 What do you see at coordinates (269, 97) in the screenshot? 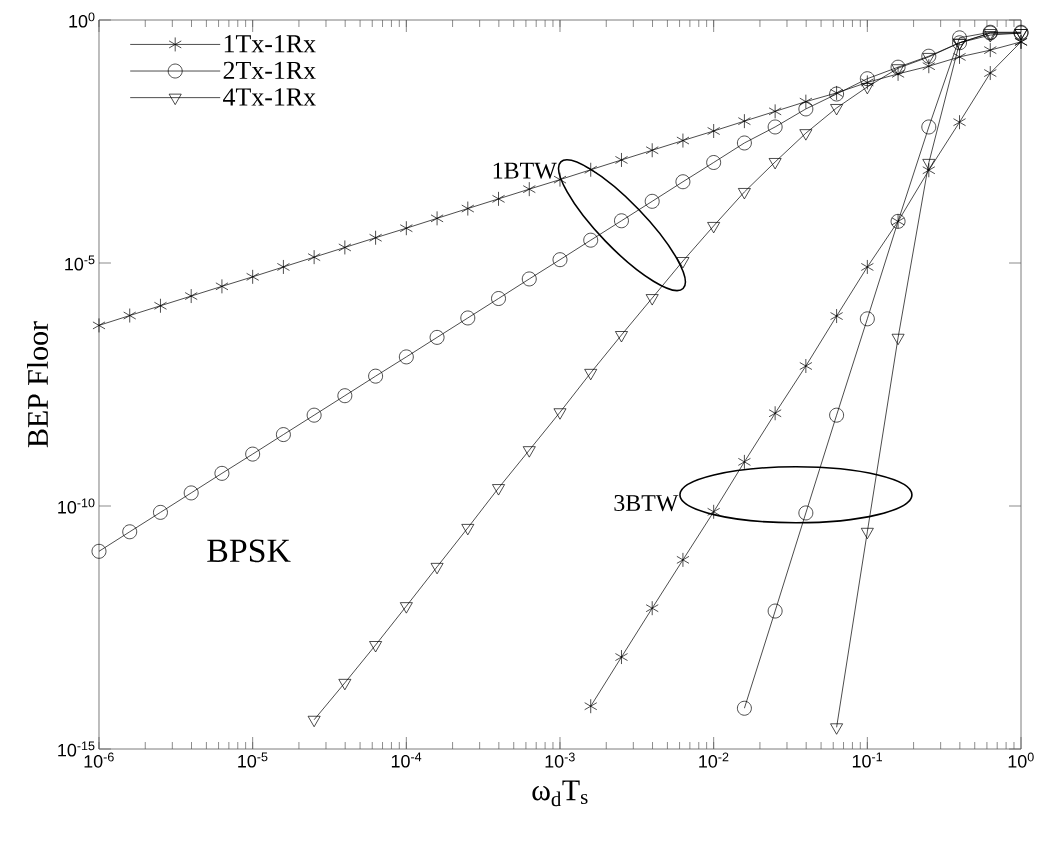
I see `legend-label: 4Tx-1Rx` at bounding box center [269, 97].